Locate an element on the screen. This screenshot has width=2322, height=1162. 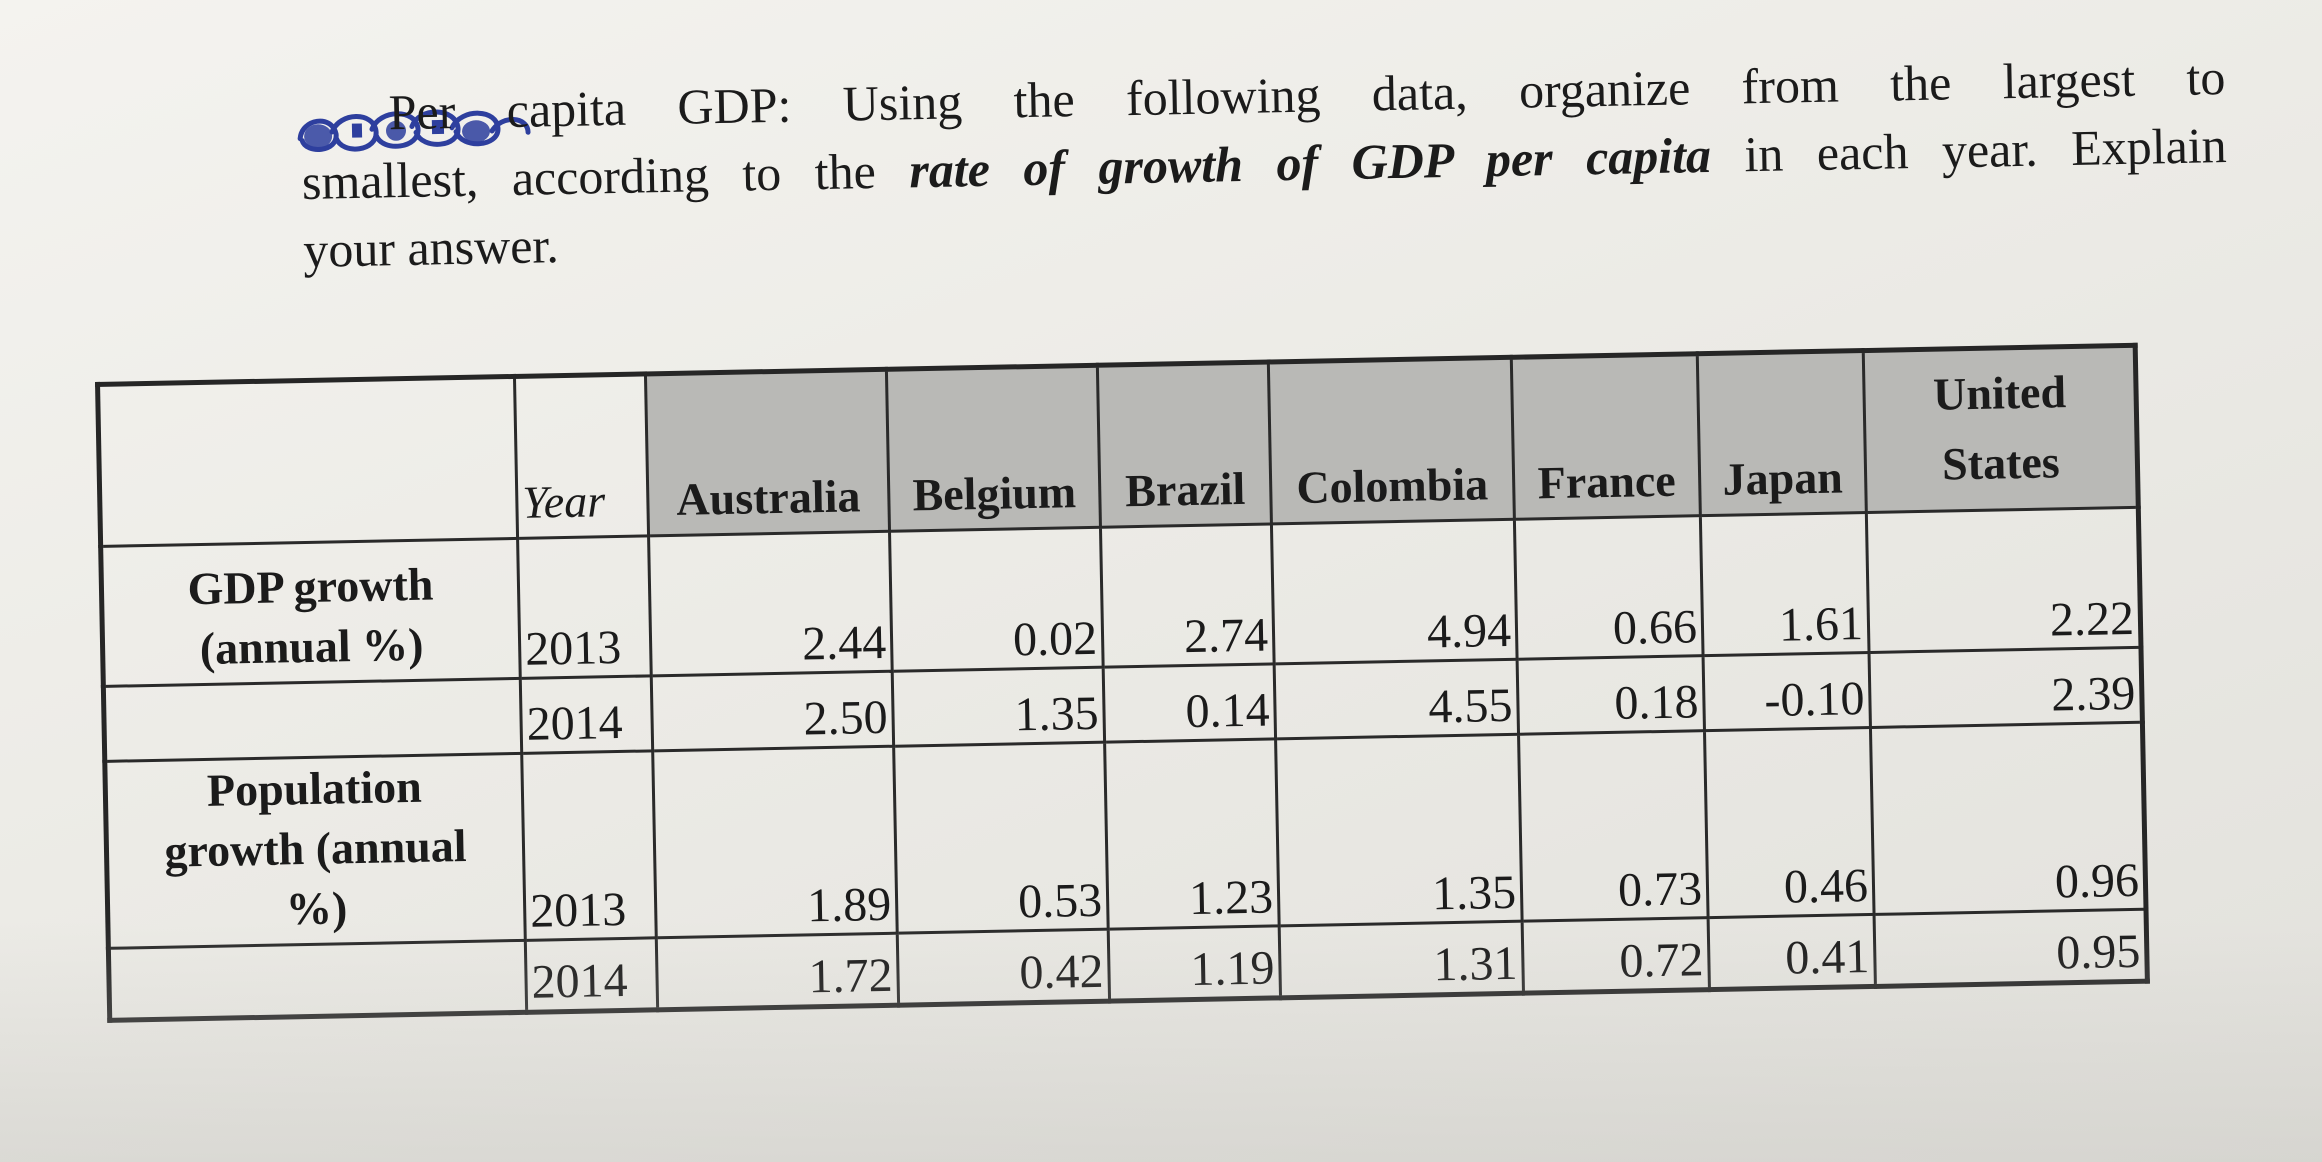
header-country-united-states: United States is located at coordinates (2001, 429).